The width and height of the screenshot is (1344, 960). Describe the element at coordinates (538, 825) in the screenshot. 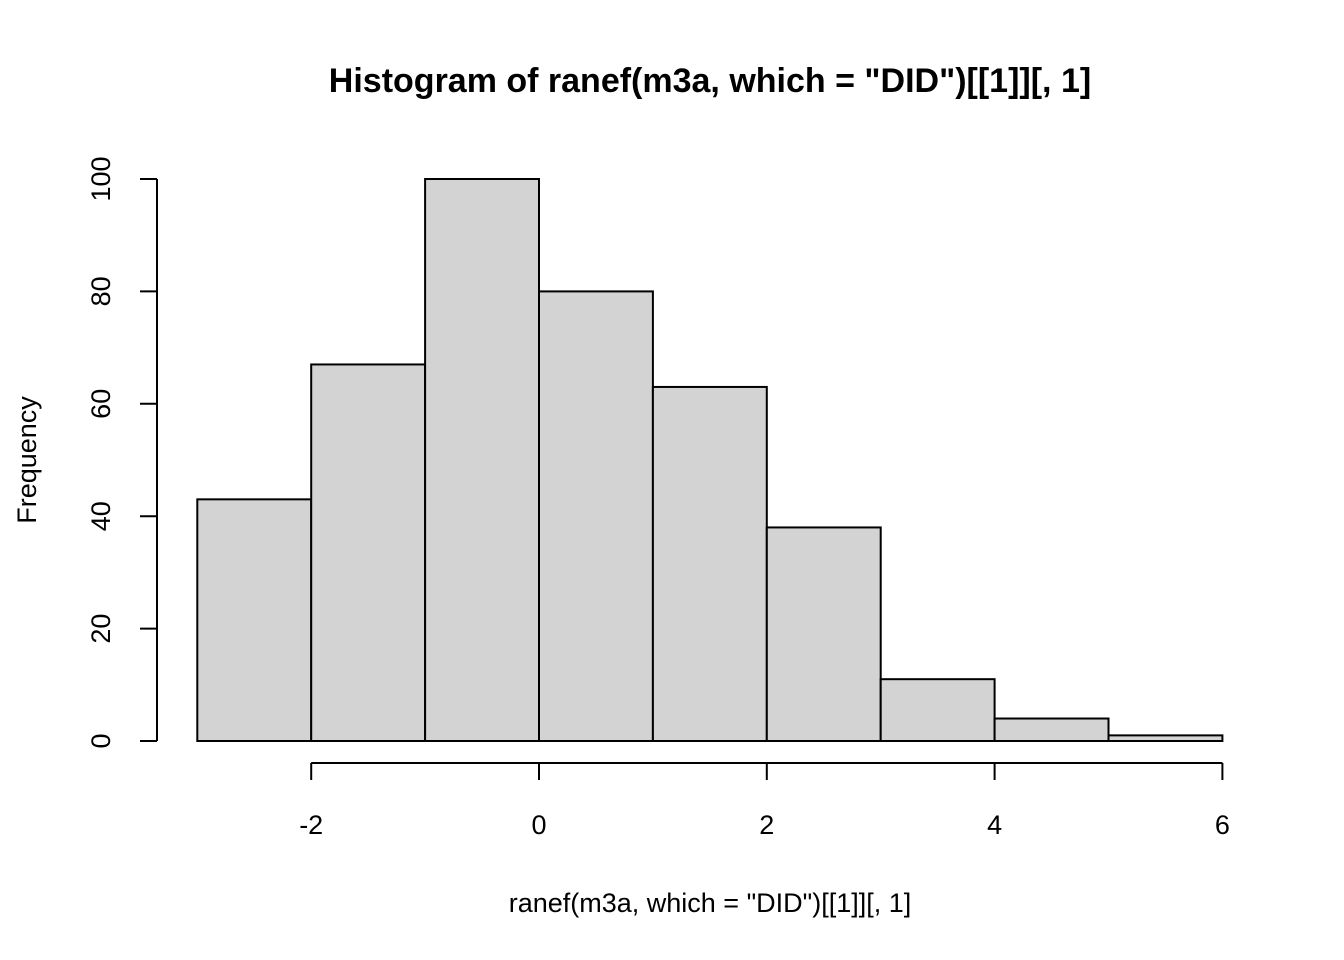

I see `x-tick-label: 0` at that location.